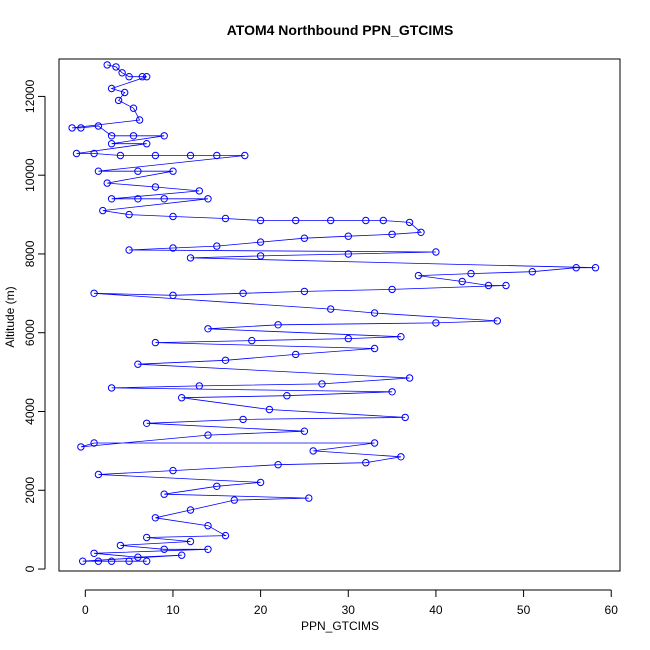 The width and height of the screenshot is (650, 650). What do you see at coordinates (30, 411) in the screenshot?
I see `y-tick-label: 4000` at bounding box center [30, 411].